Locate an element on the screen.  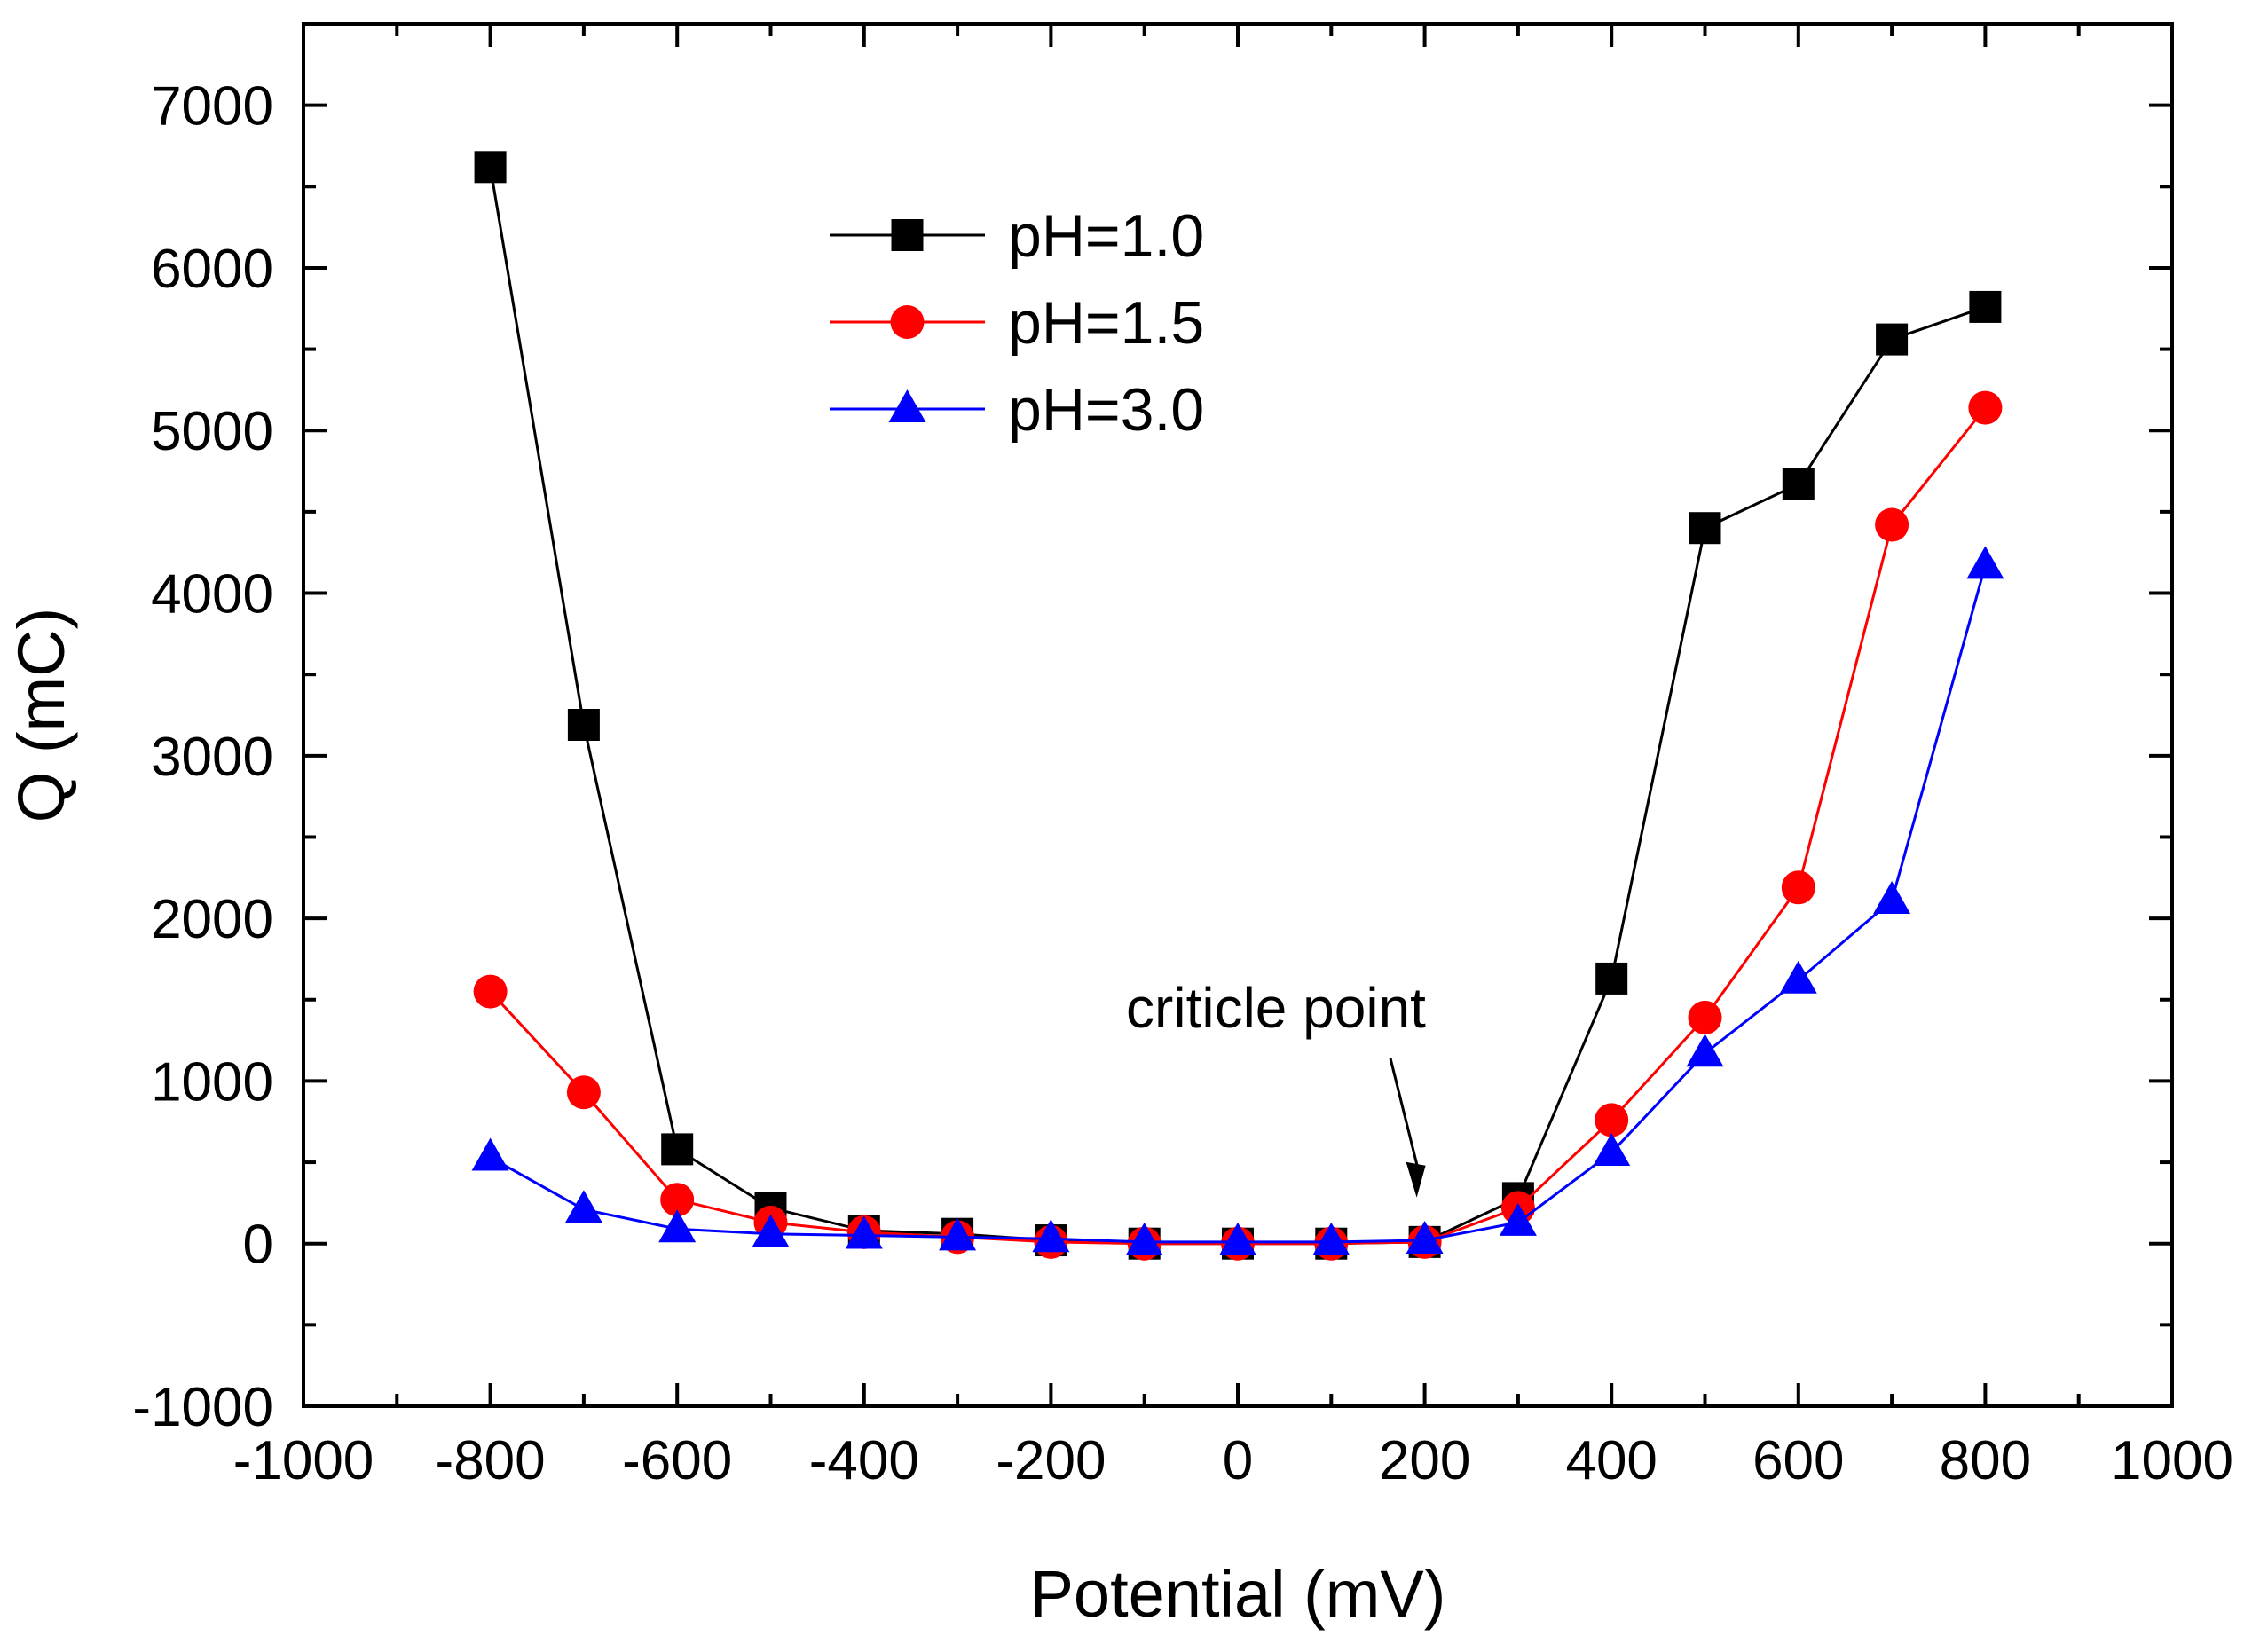
x-tick-label: -1000 is located at coordinates (303, 1460).